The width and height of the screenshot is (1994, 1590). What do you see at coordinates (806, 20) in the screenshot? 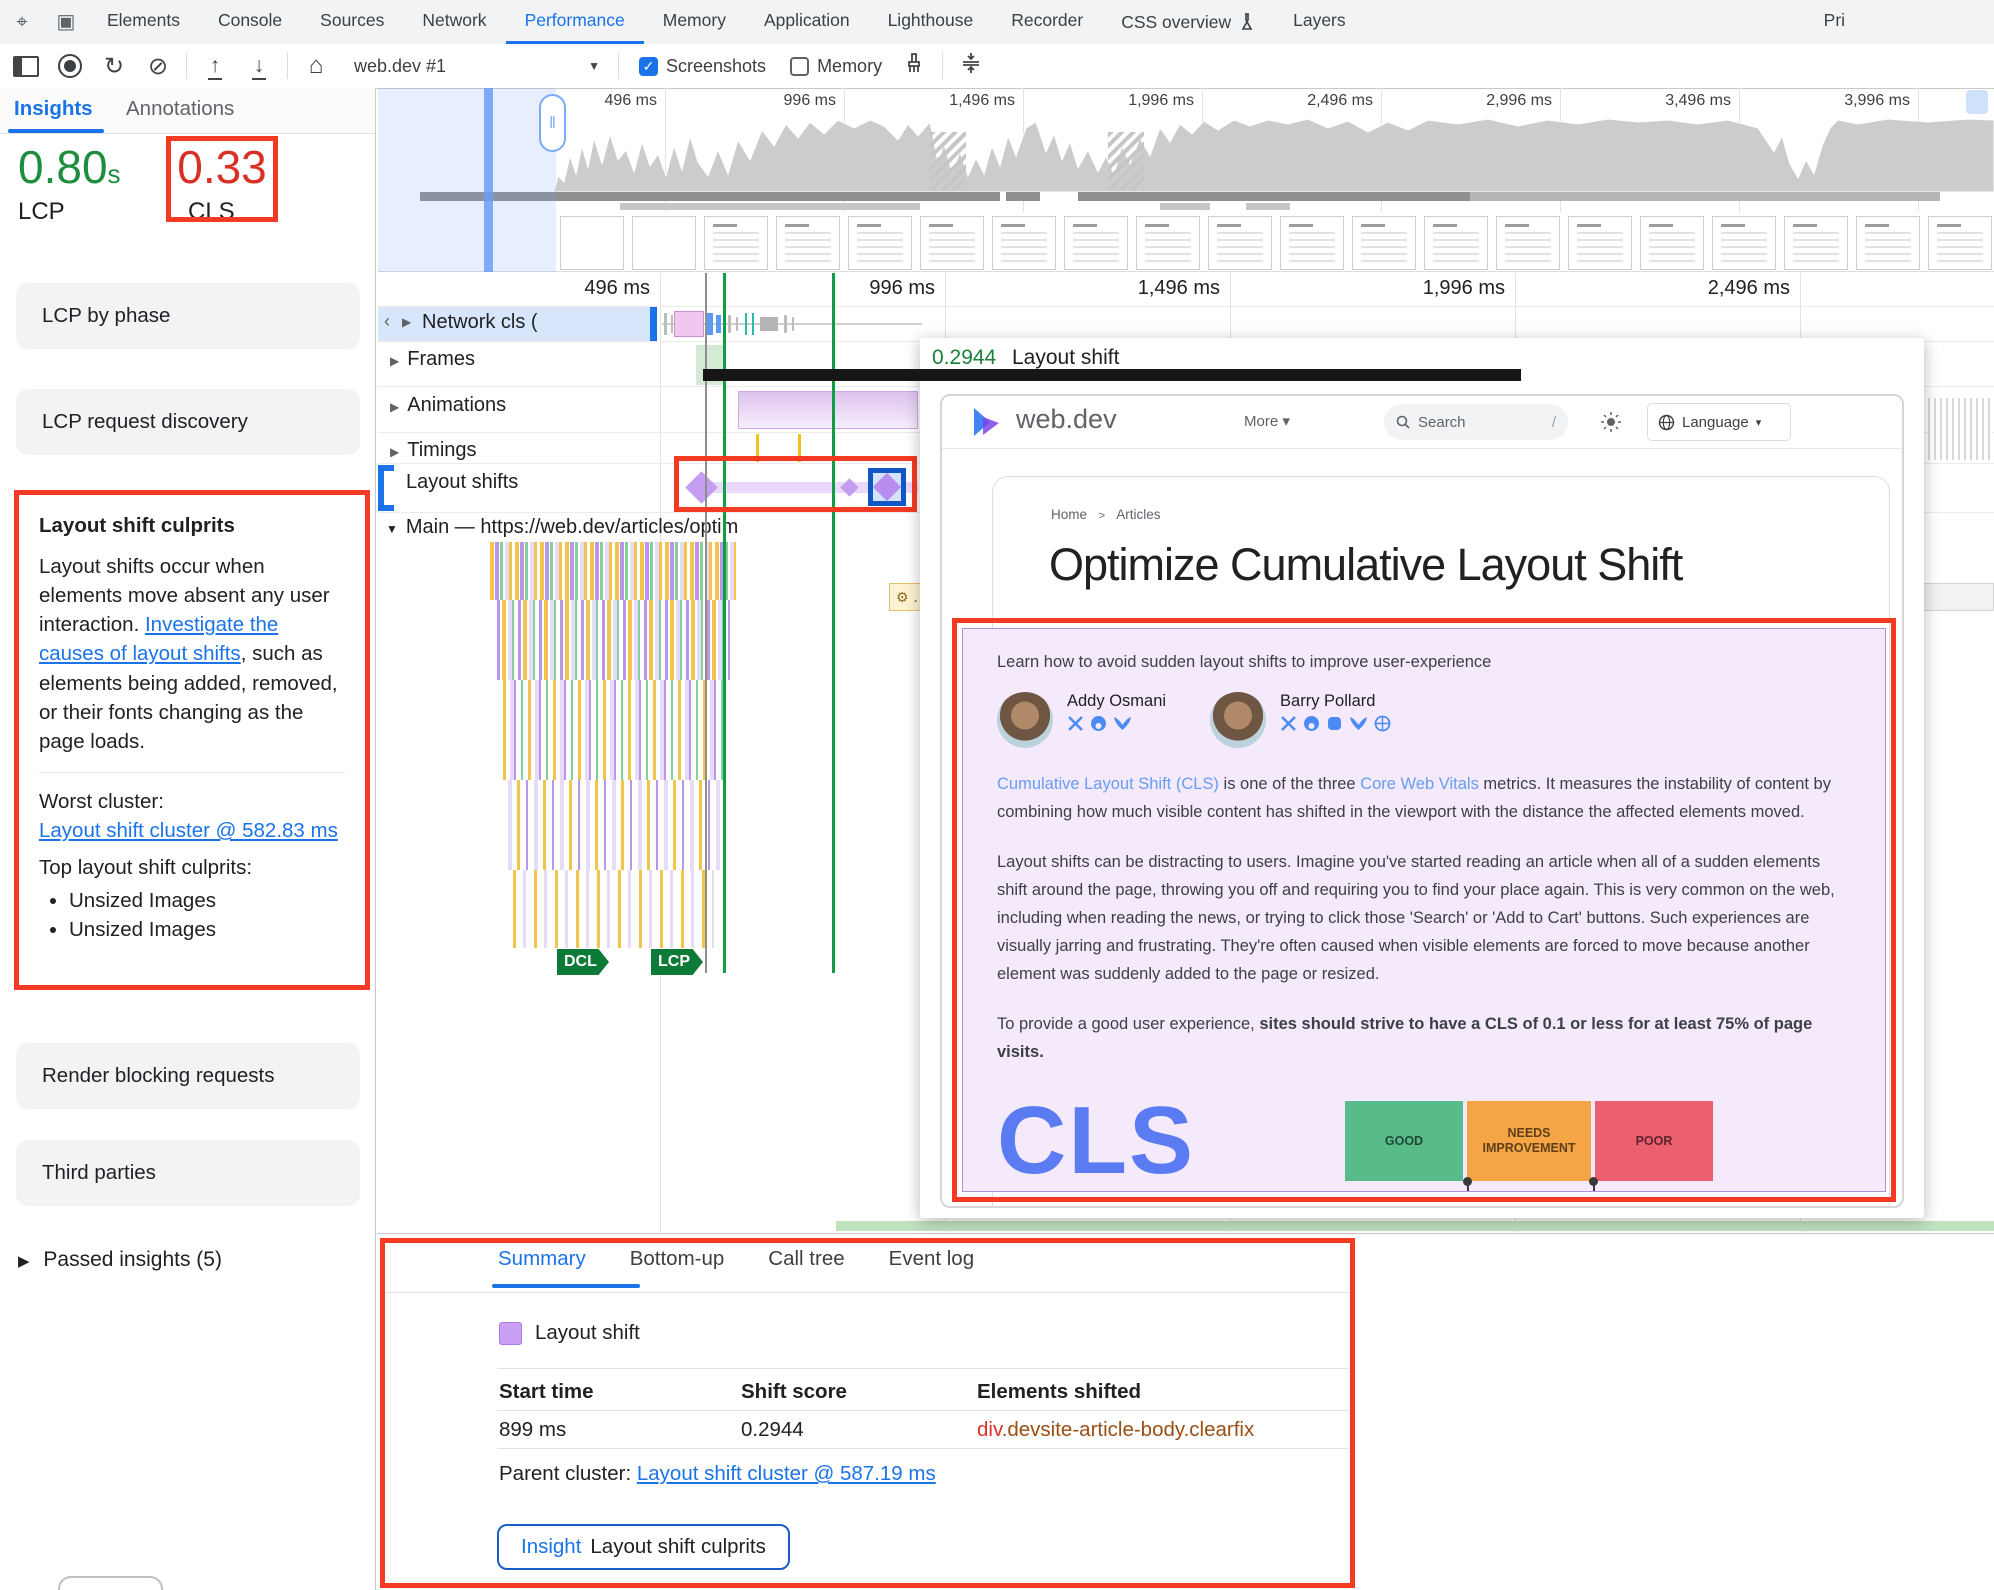
I see `tab-application: Application` at bounding box center [806, 20].